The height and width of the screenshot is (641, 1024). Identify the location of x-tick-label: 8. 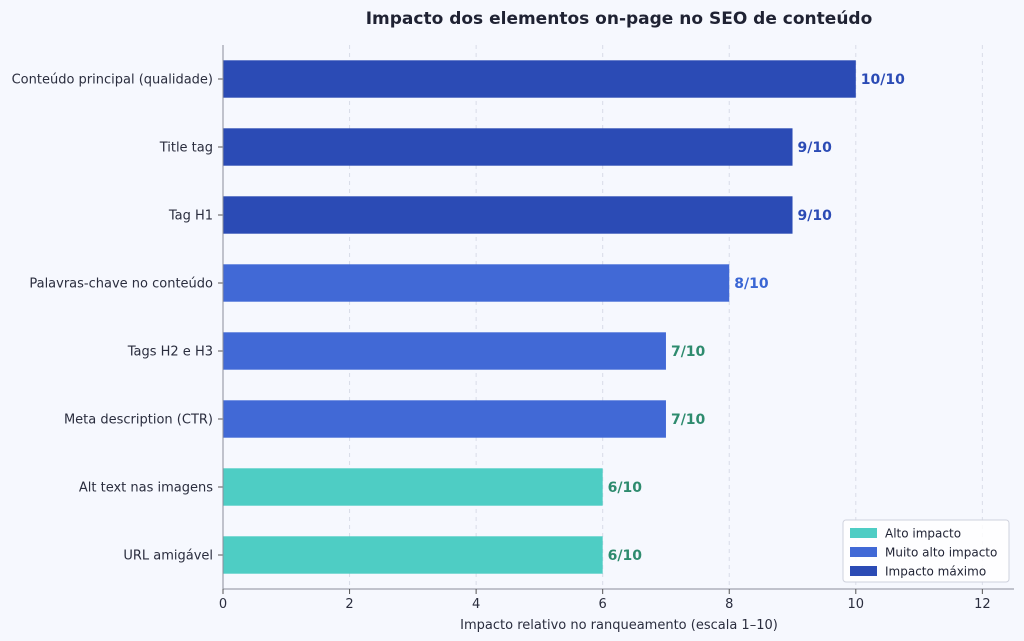
(729, 604).